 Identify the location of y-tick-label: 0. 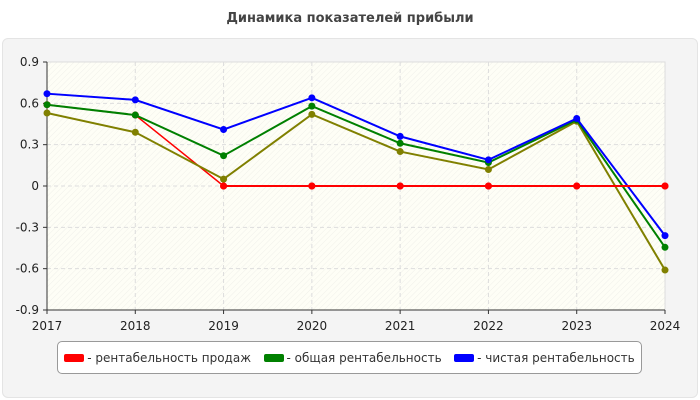
(35, 186).